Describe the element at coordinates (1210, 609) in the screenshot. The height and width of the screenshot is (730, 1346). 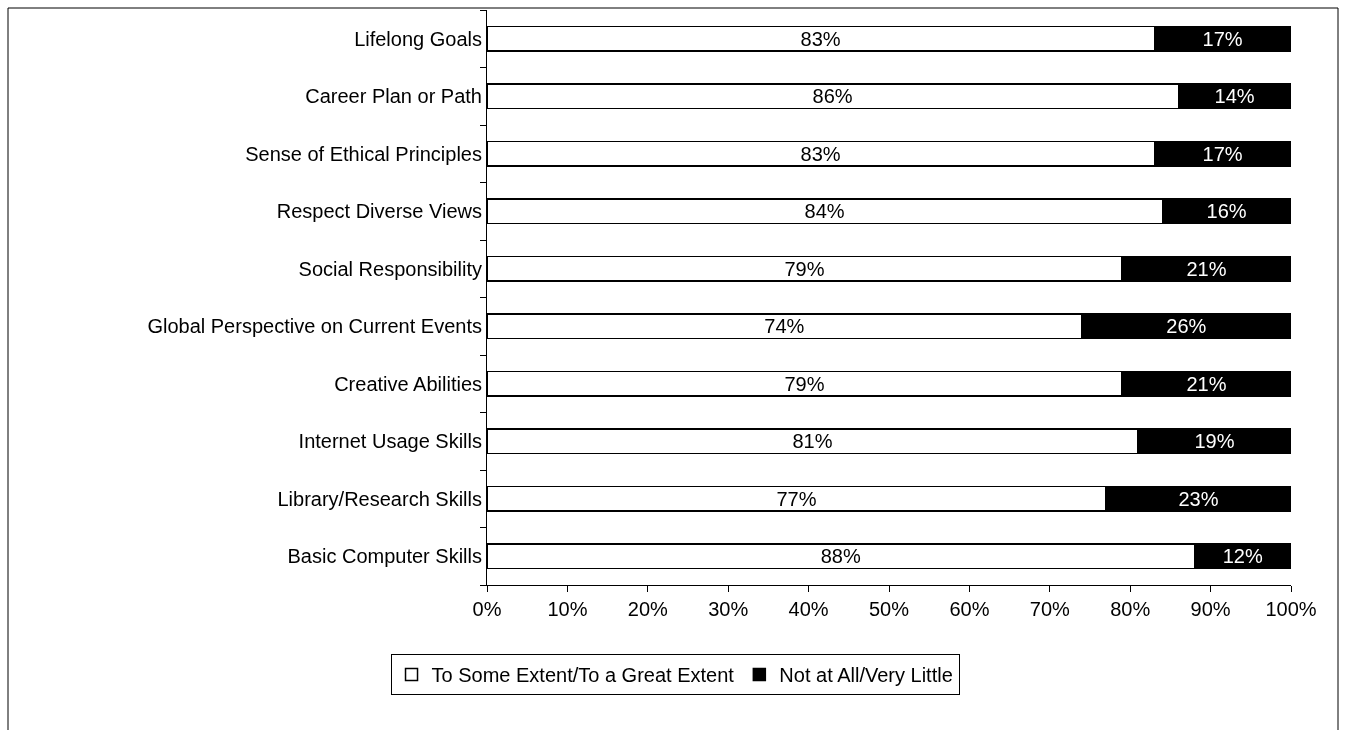
I see `x-tick-label: 90%` at that location.